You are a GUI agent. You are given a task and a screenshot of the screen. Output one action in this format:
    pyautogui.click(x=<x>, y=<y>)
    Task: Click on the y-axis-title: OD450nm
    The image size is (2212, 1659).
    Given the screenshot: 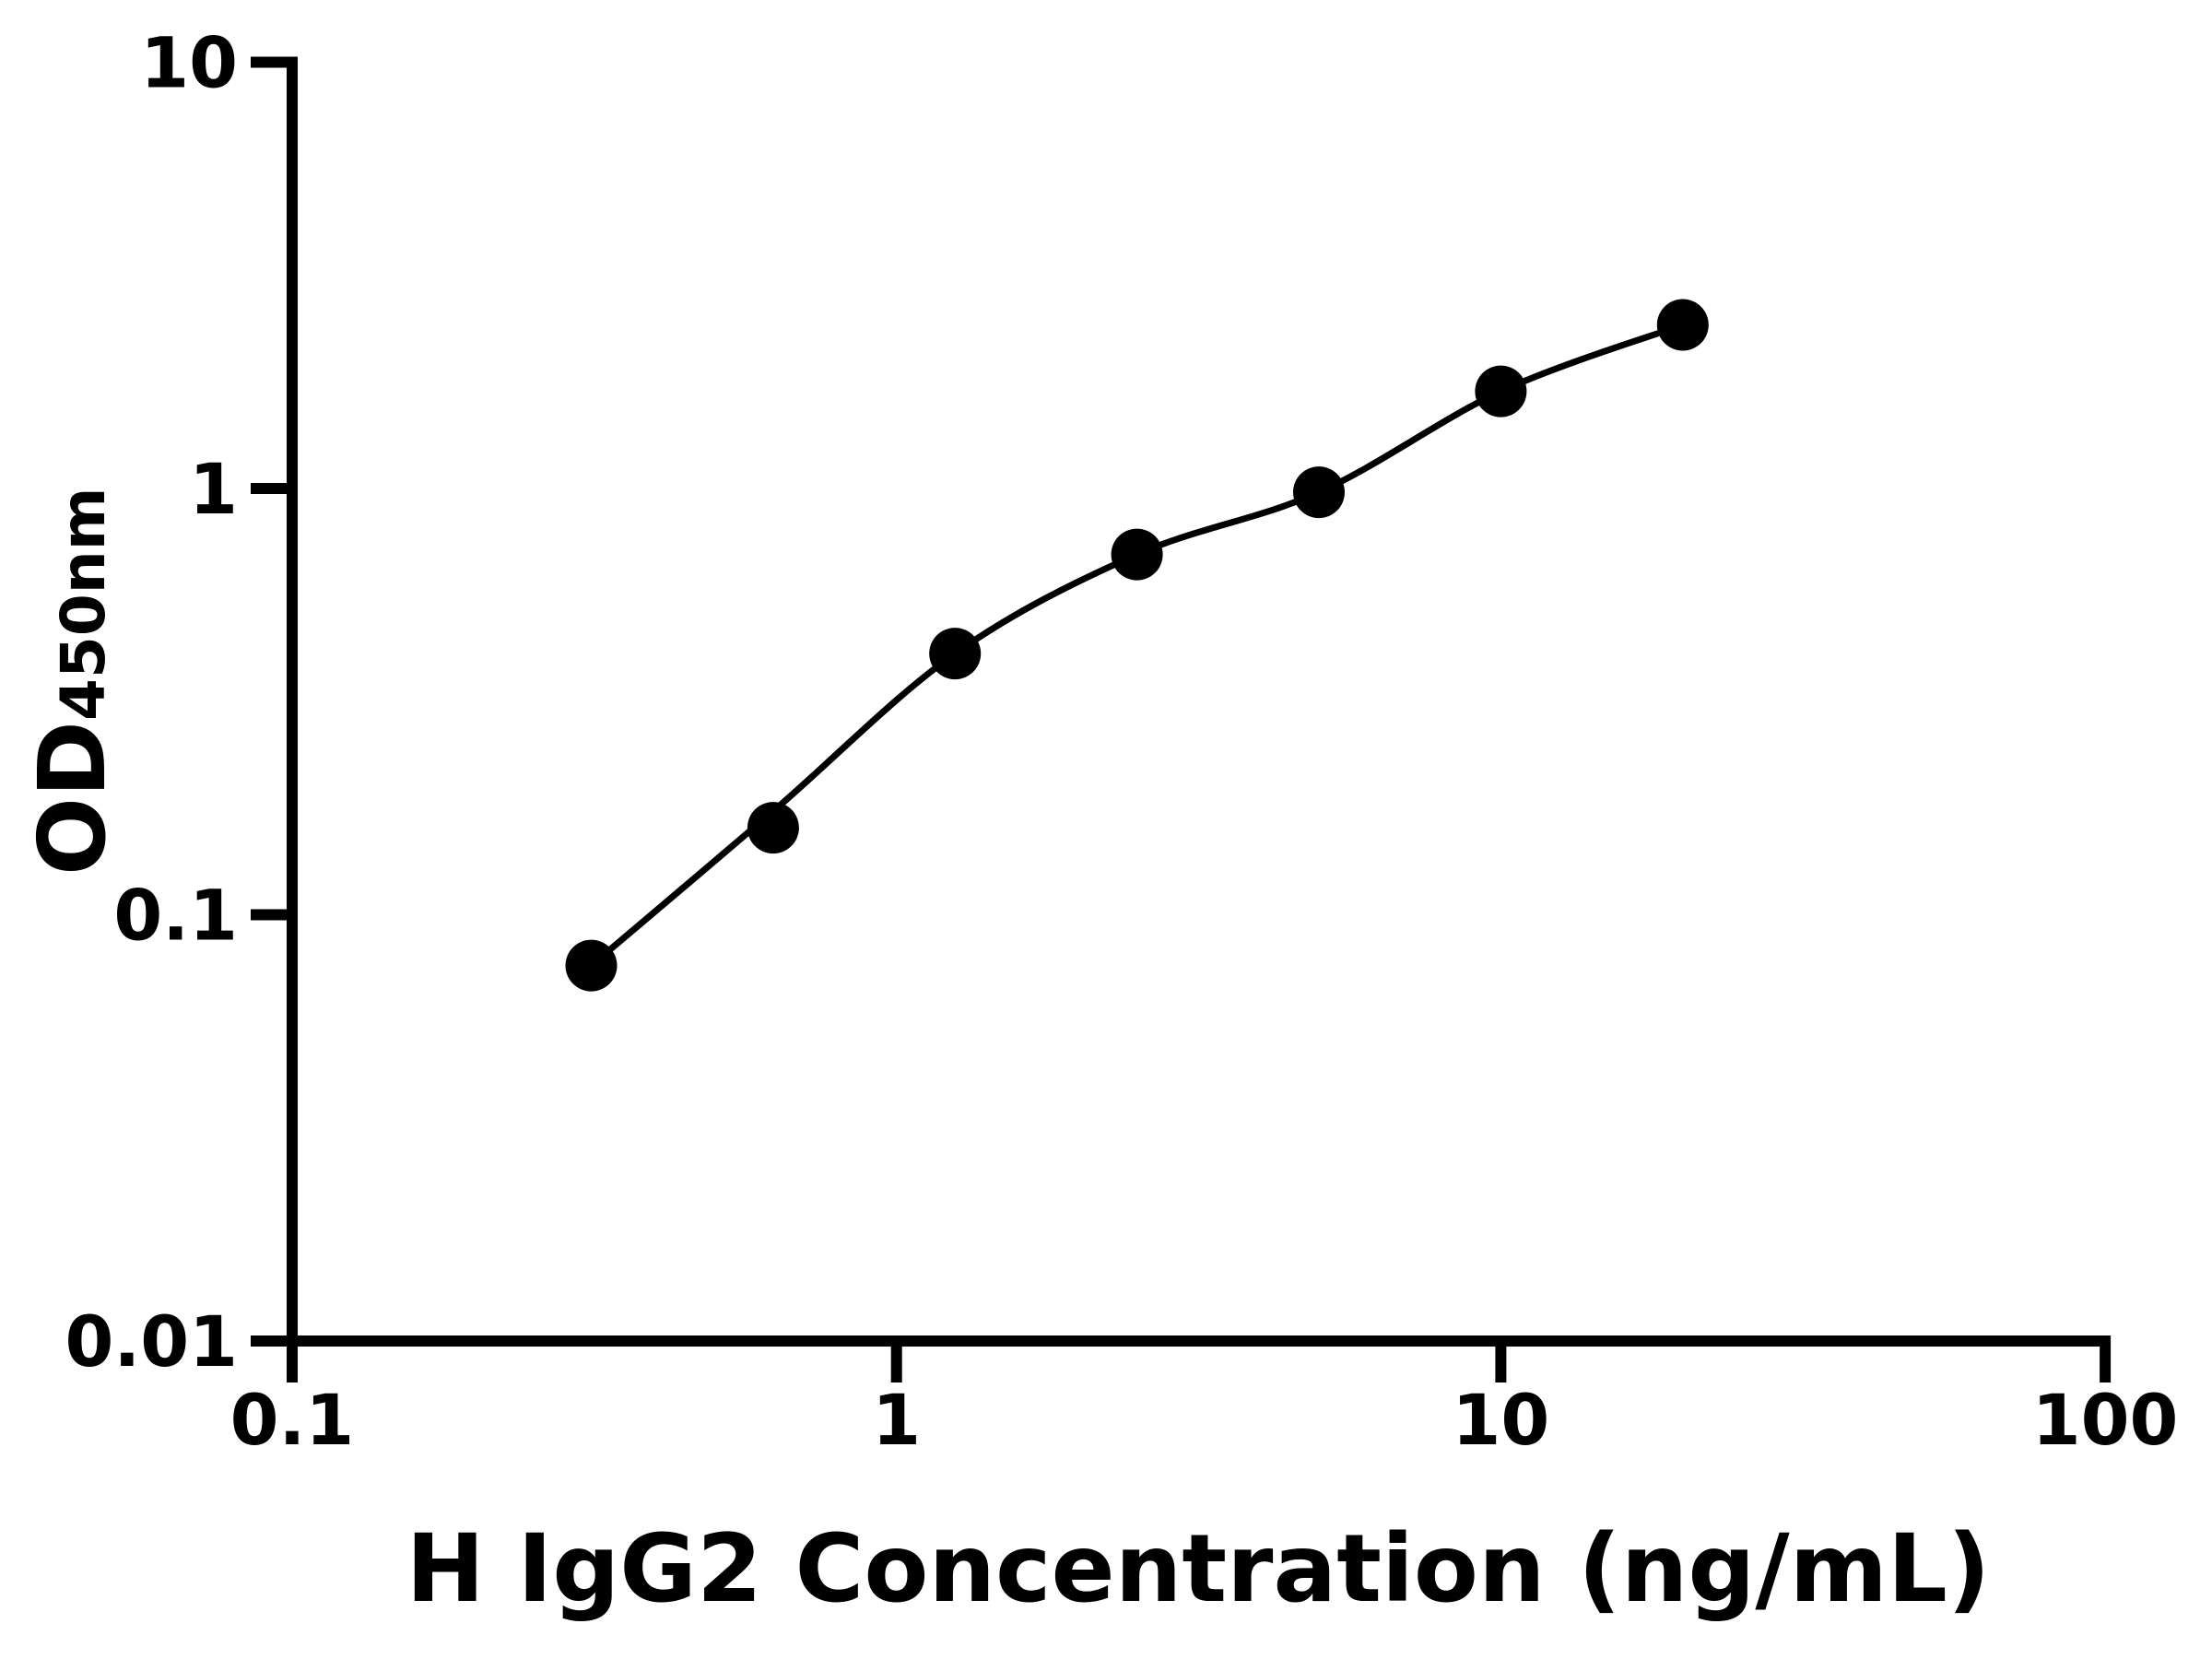 What is the action you would take?
    pyautogui.click(x=72, y=681)
    